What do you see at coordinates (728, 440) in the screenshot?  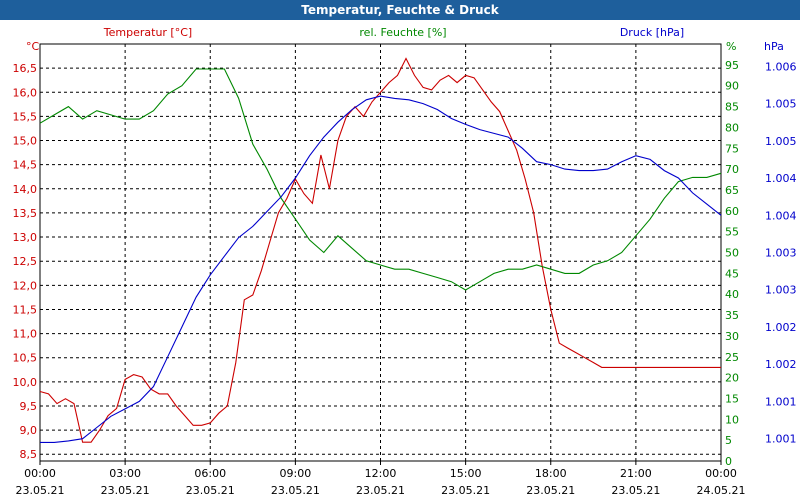 I see `right-tick-label: 5` at bounding box center [728, 440].